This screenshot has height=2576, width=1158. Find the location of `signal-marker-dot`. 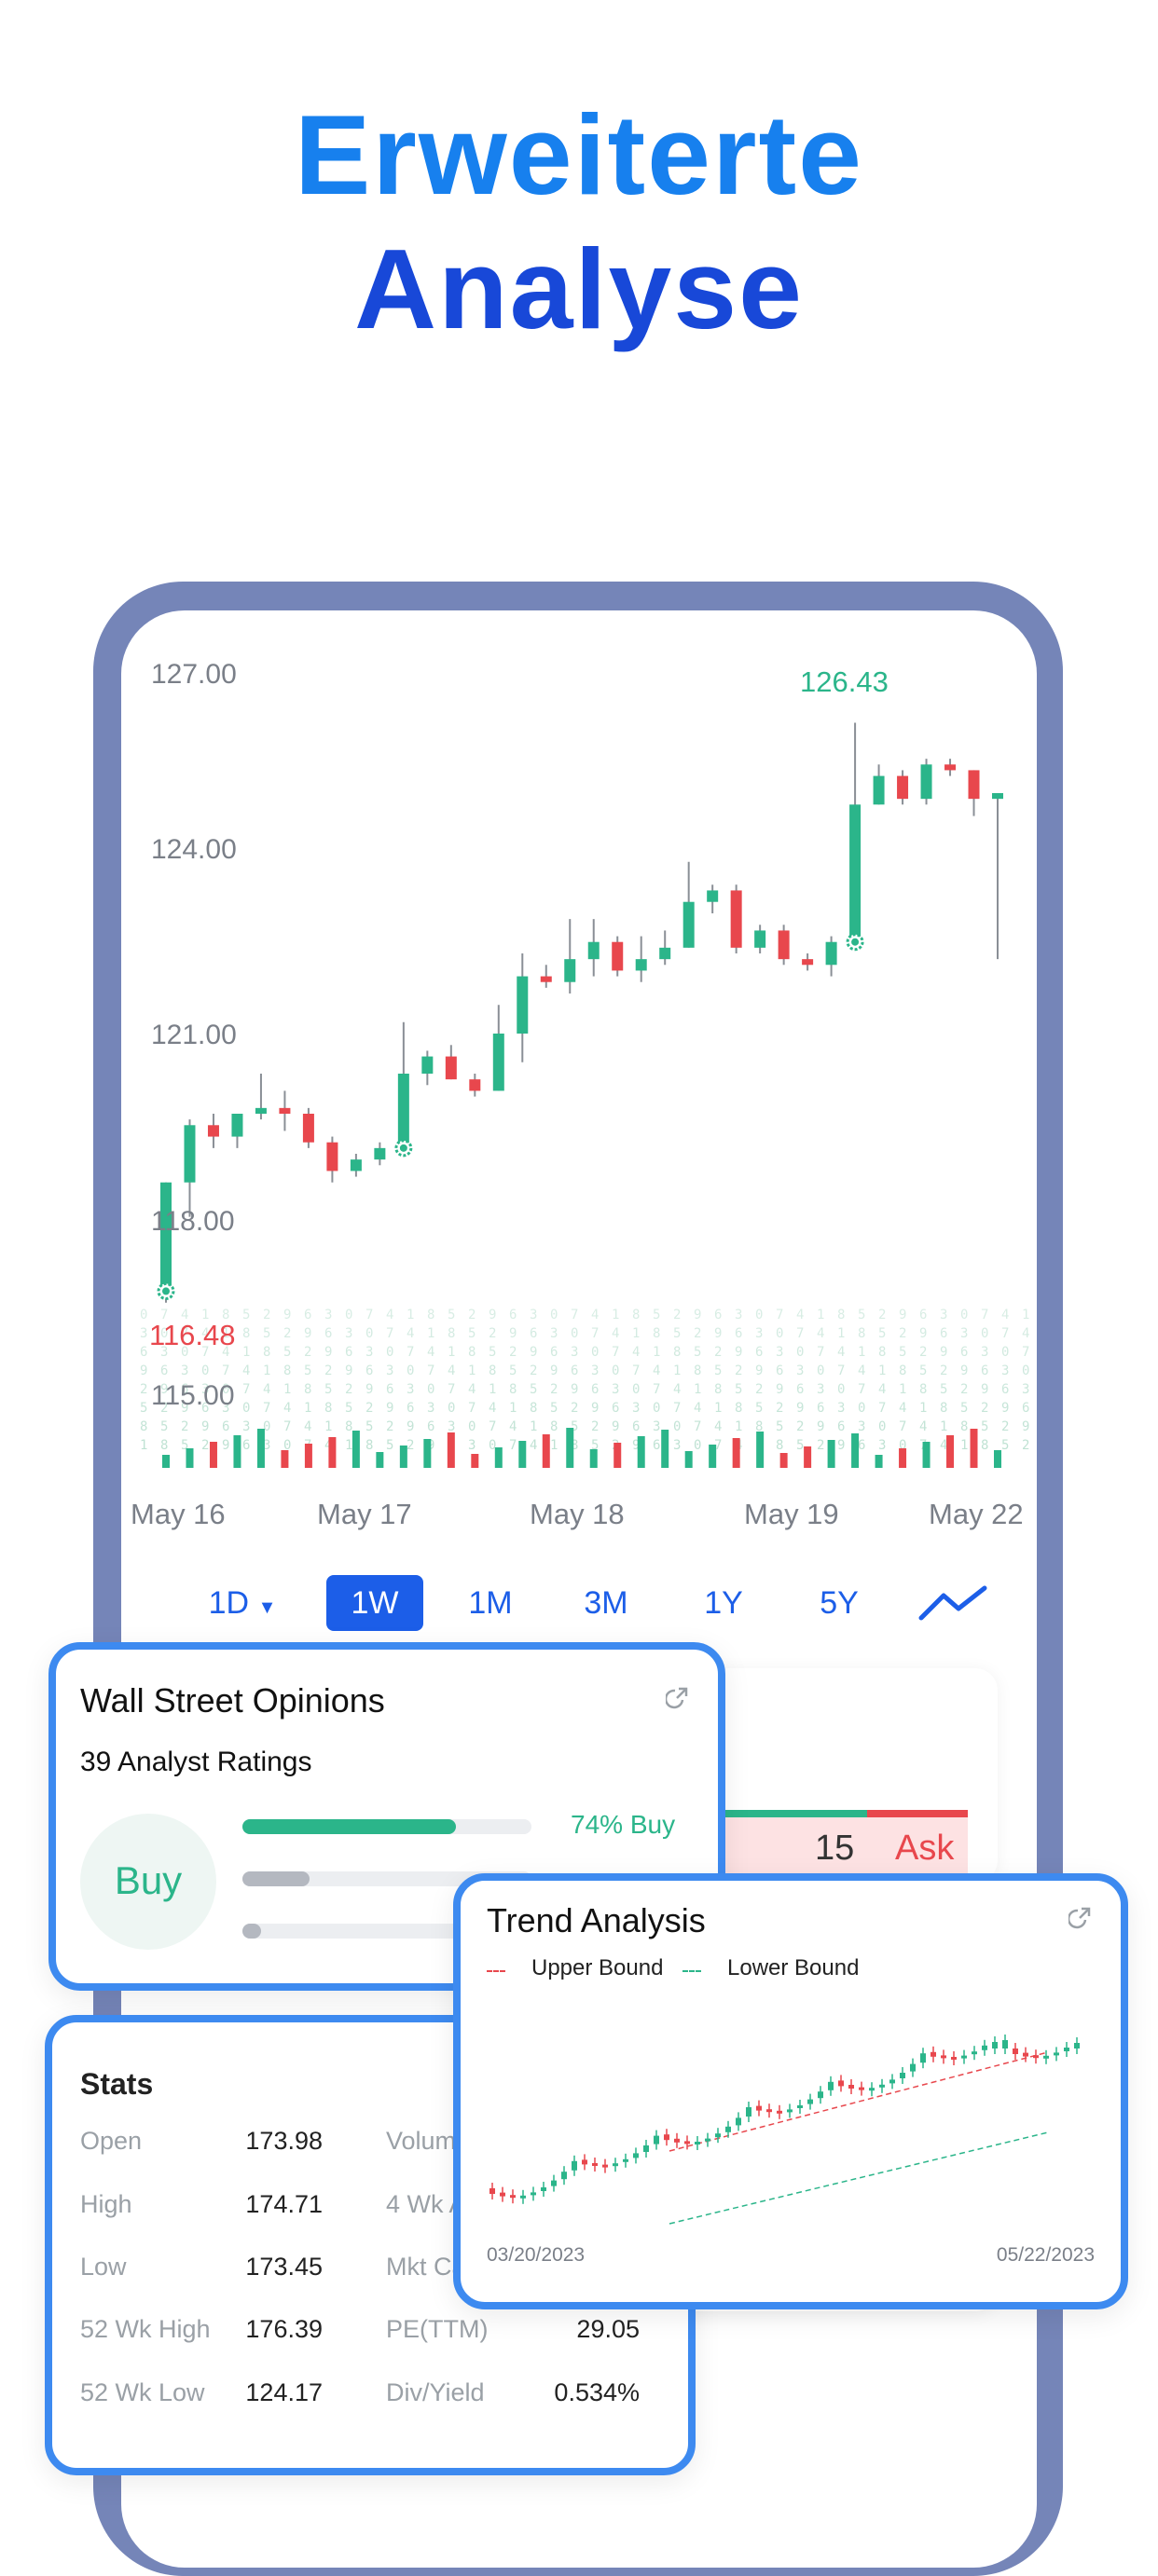

signal-marker-dot is located at coordinates (403, 1148).